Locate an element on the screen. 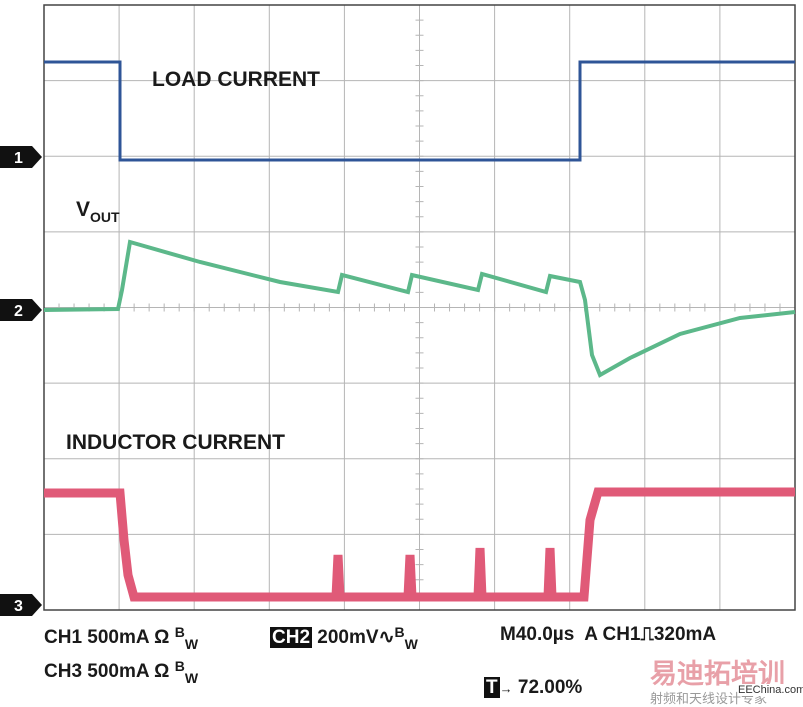  trigger-position: T → 72.00% is located at coordinates (533, 688).